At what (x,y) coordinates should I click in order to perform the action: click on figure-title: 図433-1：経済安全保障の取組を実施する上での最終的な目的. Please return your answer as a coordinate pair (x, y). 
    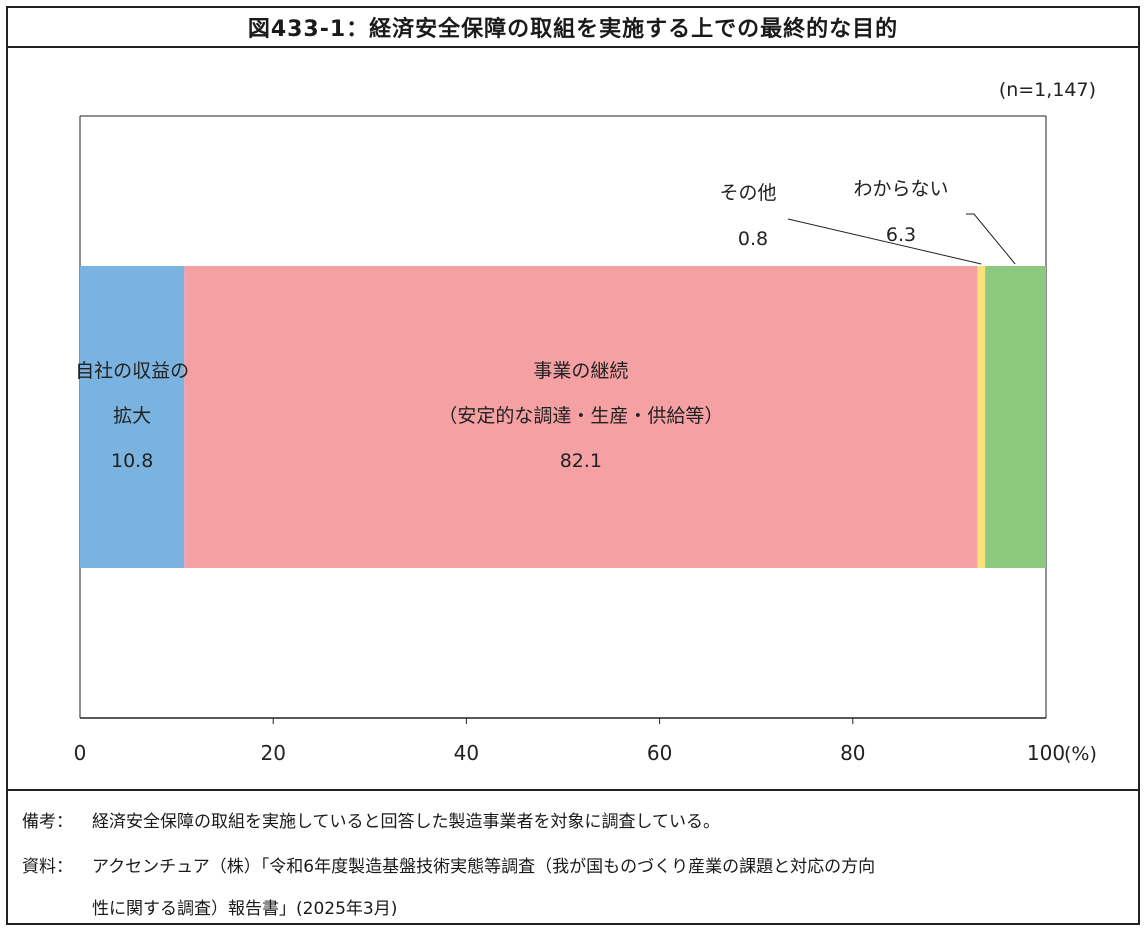
    Looking at the image, I should click on (573, 28).